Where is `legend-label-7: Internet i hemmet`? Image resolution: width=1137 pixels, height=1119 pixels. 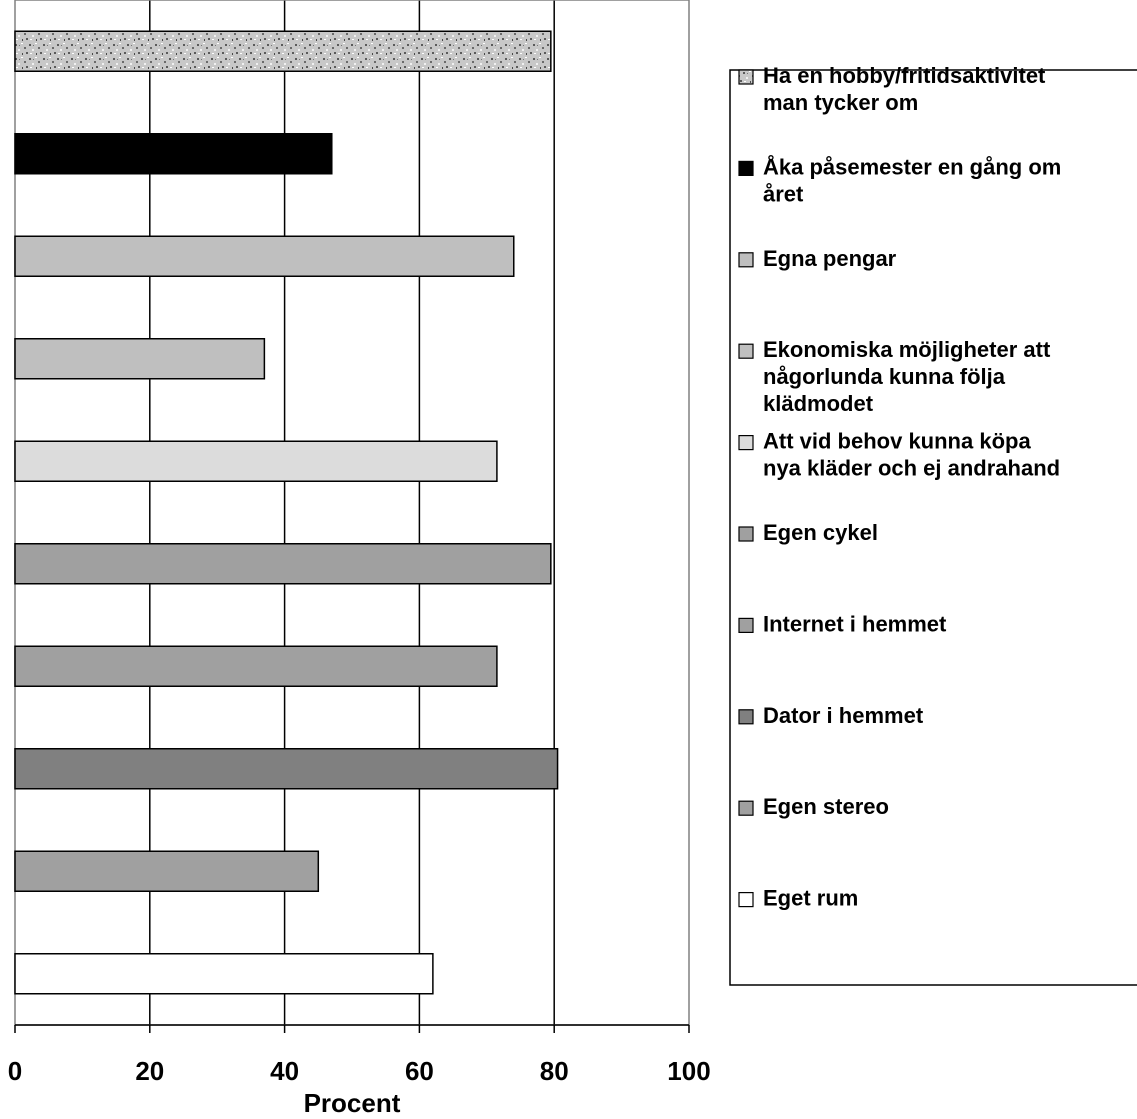 legend-label-7: Internet i hemmet is located at coordinates (855, 623).